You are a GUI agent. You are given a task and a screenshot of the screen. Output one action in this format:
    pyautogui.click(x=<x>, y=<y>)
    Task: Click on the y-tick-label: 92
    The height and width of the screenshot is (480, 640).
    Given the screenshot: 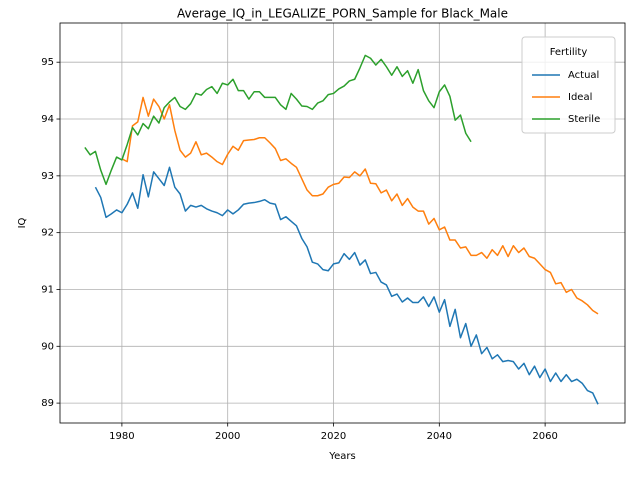 What is the action you would take?
    pyautogui.click(x=47, y=233)
    